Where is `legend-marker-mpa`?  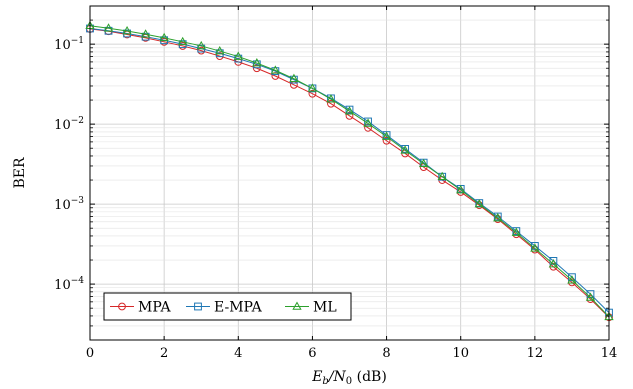
legend-marker-mpa is located at coordinates (122, 306).